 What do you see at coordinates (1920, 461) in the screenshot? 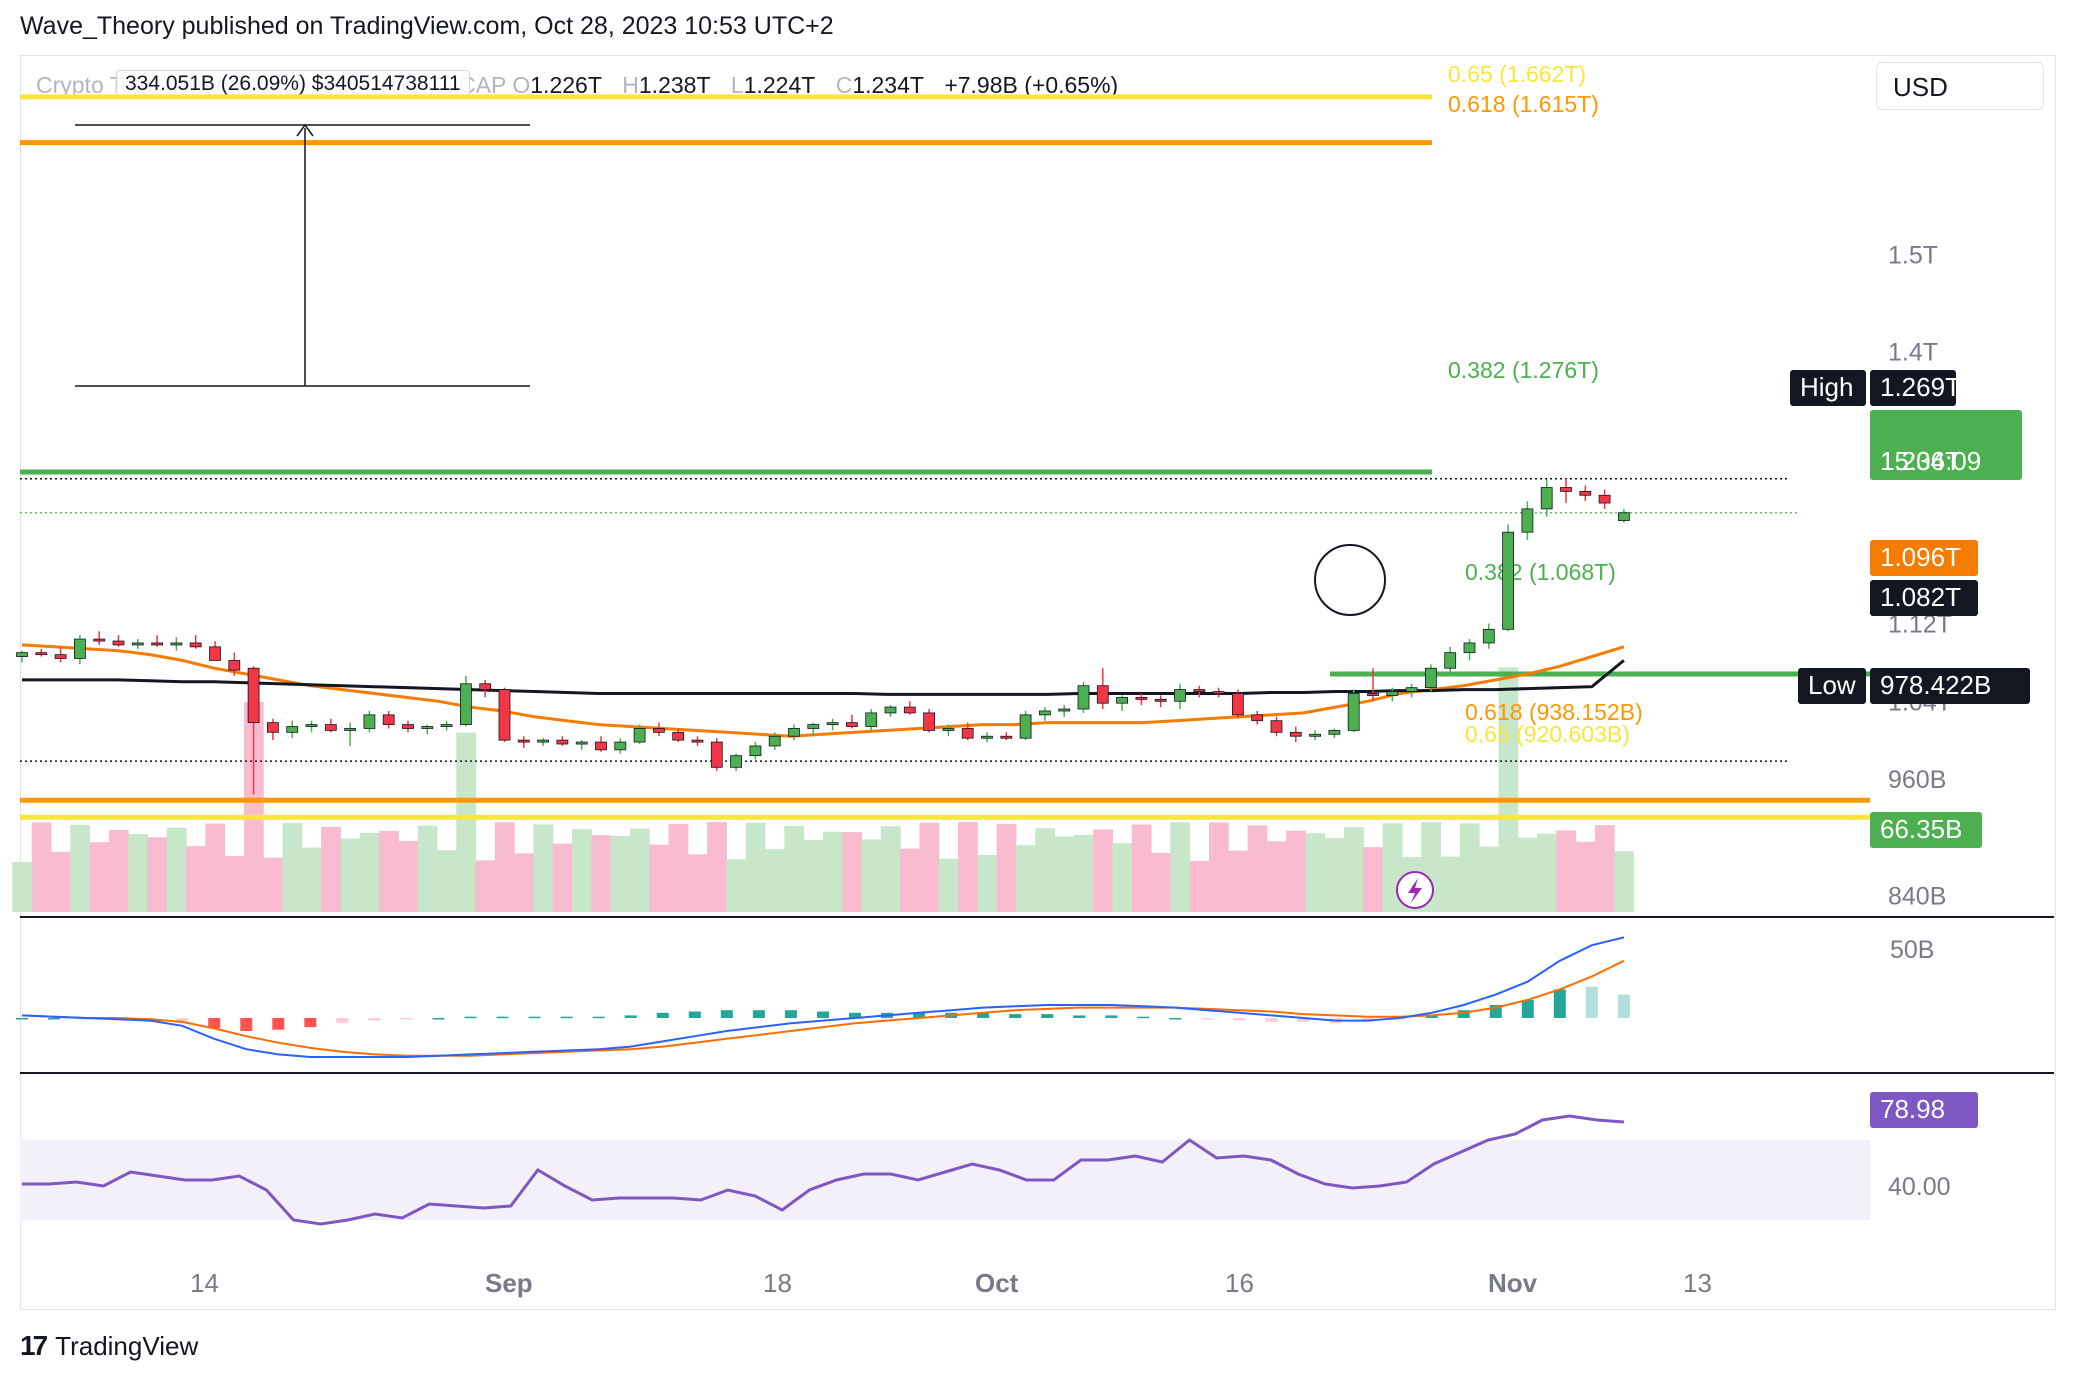
I see `last-price-value: 1.234T` at bounding box center [1920, 461].